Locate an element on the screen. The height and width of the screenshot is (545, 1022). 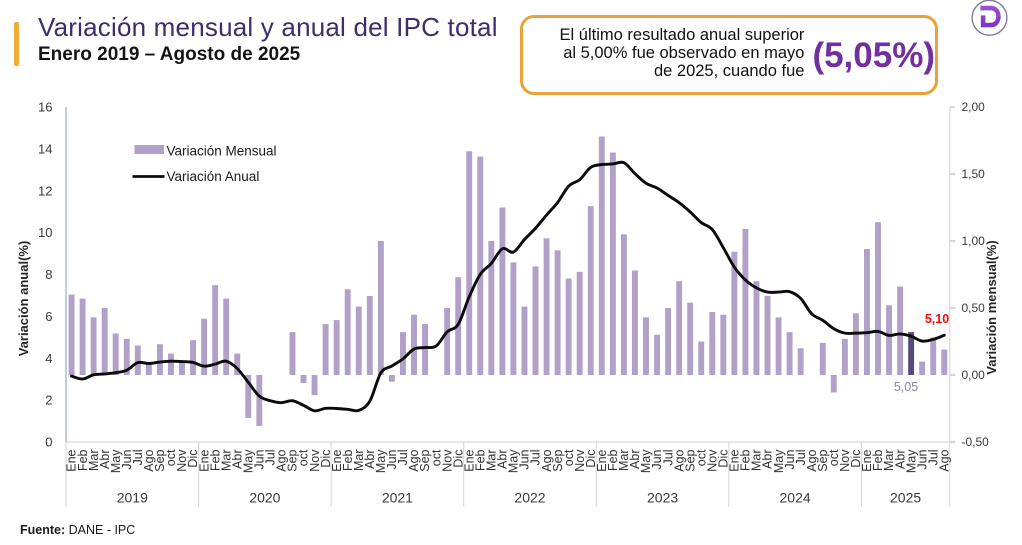
svg-text: 2025 is located at coordinates (905, 498).